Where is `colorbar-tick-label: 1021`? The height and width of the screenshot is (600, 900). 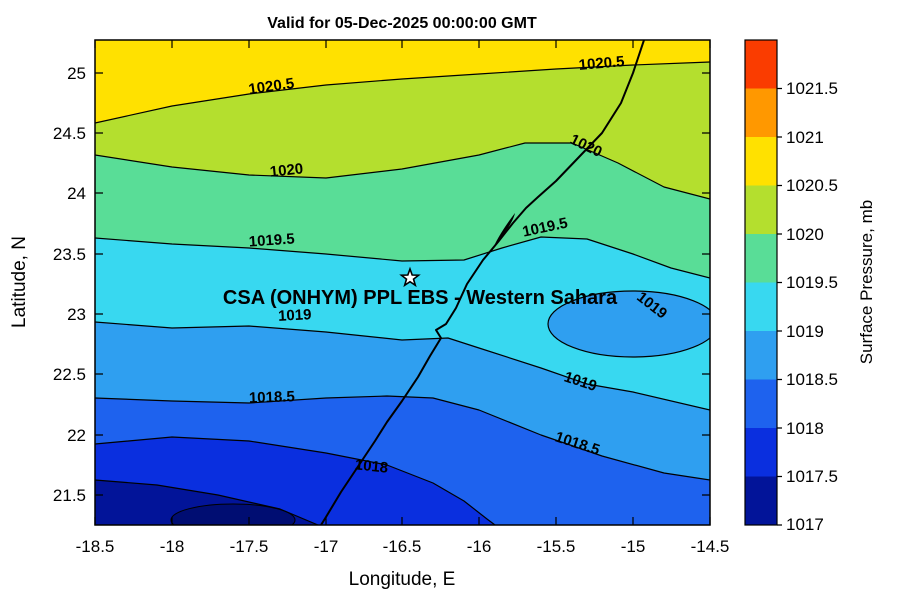
colorbar-tick-label: 1021 is located at coordinates (805, 137).